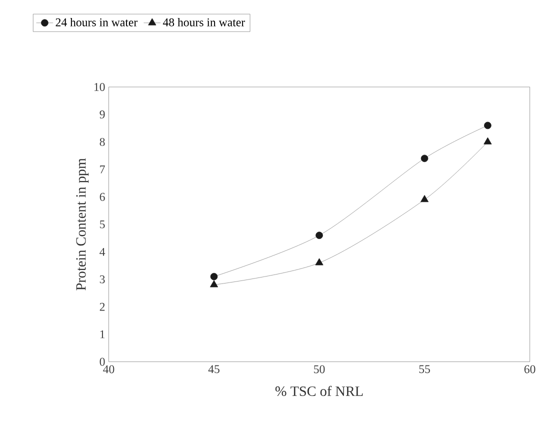  Describe the element at coordinates (102, 362) in the screenshot. I see `y-tick-label: 0` at that location.